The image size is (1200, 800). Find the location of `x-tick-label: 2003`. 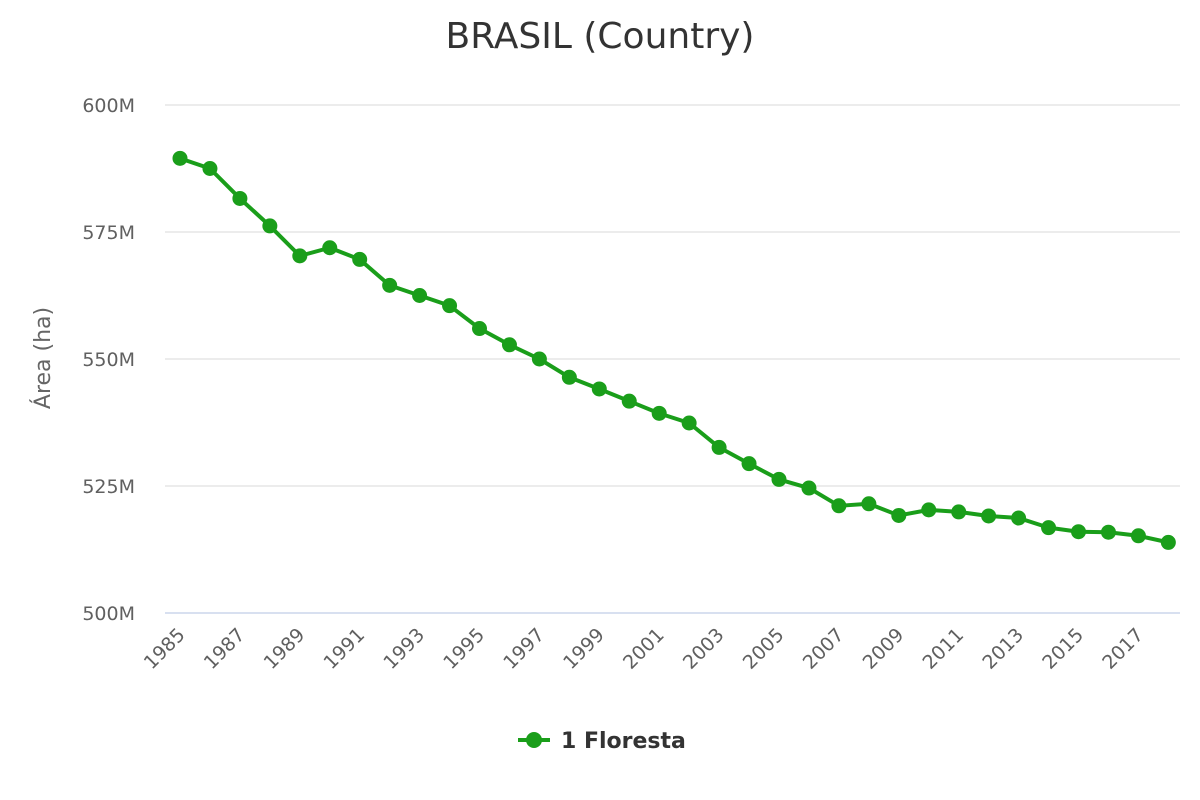

x-tick-label: 2003 is located at coordinates (704, 649).